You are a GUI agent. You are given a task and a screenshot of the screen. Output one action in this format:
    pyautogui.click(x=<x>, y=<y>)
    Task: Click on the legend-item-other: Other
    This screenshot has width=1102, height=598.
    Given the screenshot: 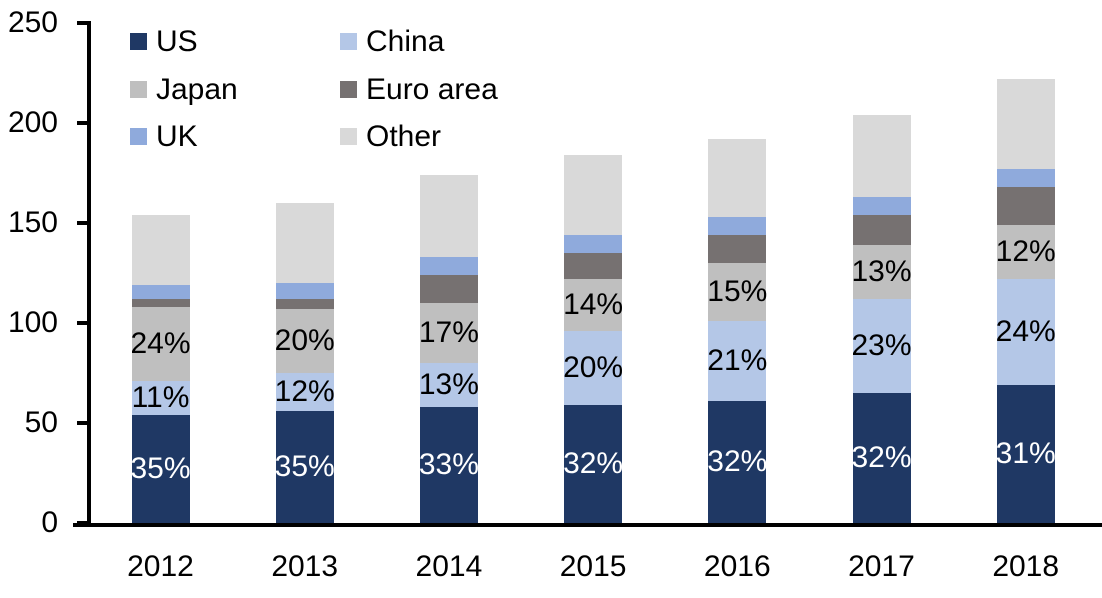 What is the action you would take?
    pyautogui.click(x=391, y=136)
    